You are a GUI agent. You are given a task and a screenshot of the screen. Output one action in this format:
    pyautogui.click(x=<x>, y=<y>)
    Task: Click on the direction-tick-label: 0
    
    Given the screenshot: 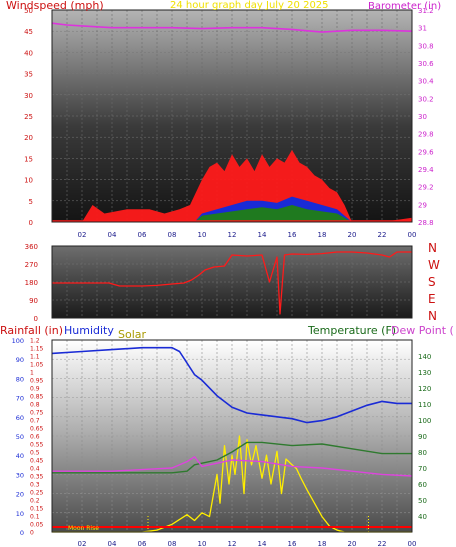 What is the action you would take?
    pyautogui.click(x=36, y=319)
    